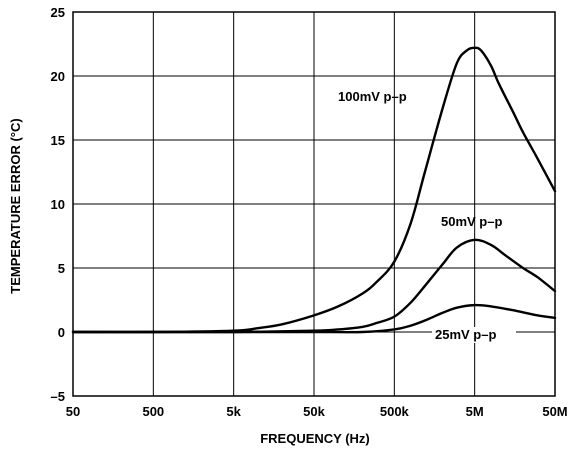 Image resolution: width=569 pixels, height=453 pixels. What do you see at coordinates (73, 411) in the screenshot?
I see `x-tick-label: 50` at bounding box center [73, 411].